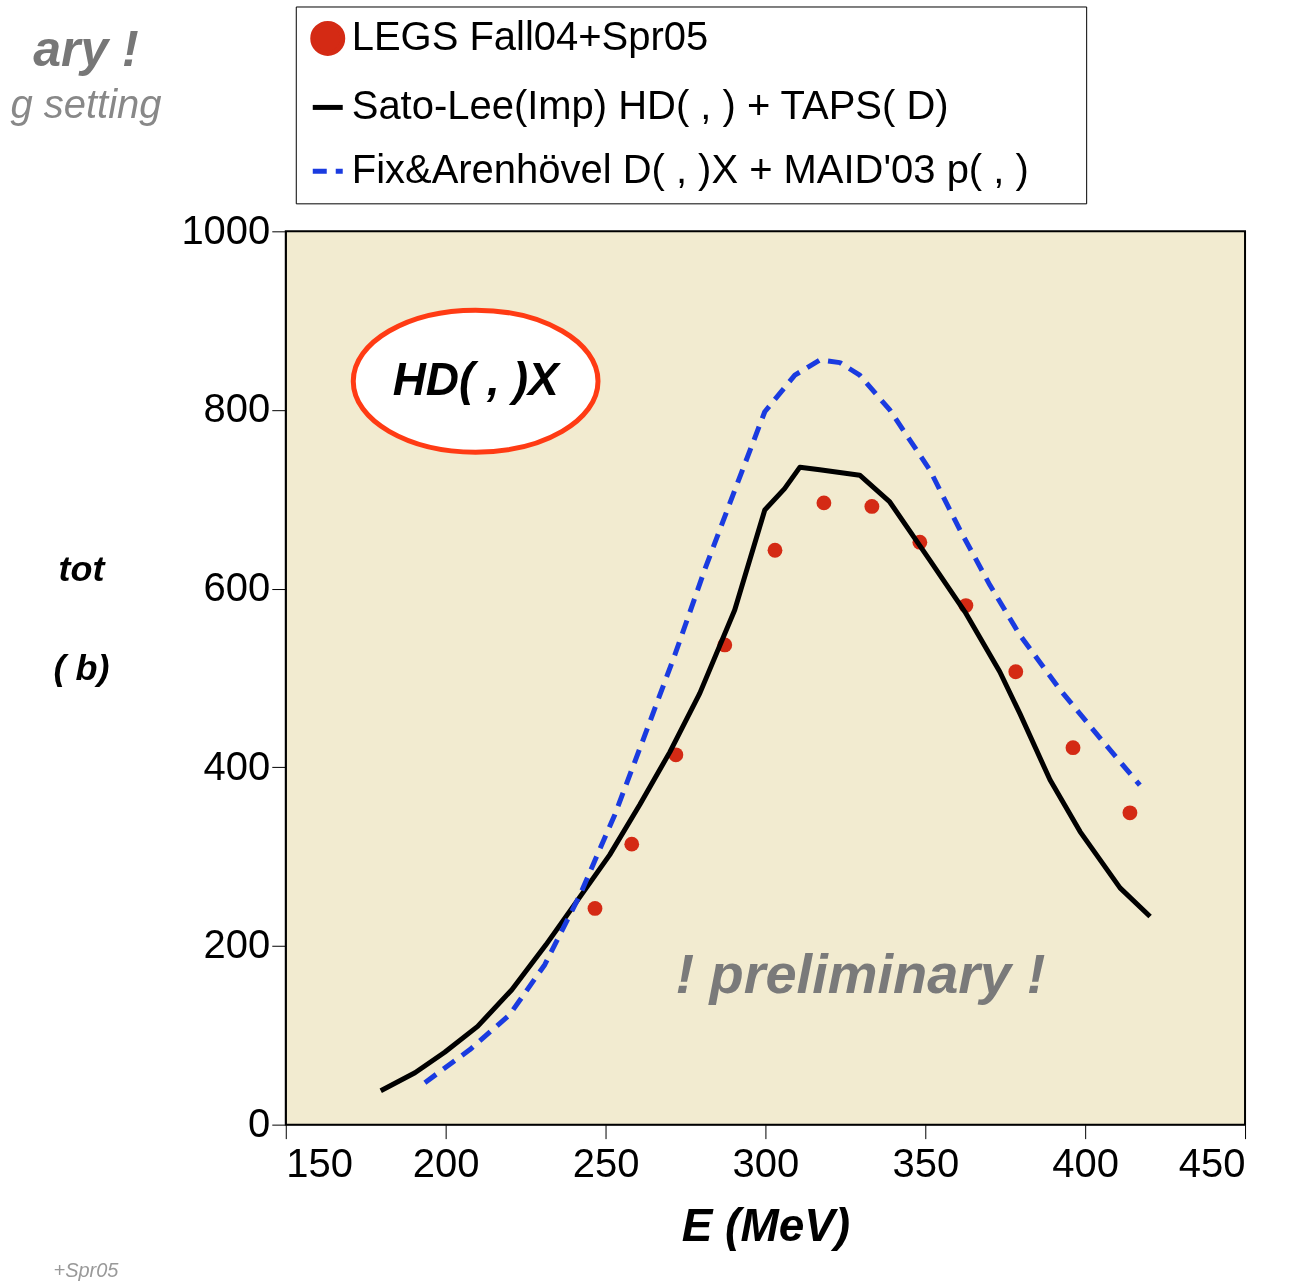 This screenshot has width=1293, height=1281. What do you see at coordinates (237, 587) in the screenshot?
I see `y-tick-label: 600` at bounding box center [237, 587].